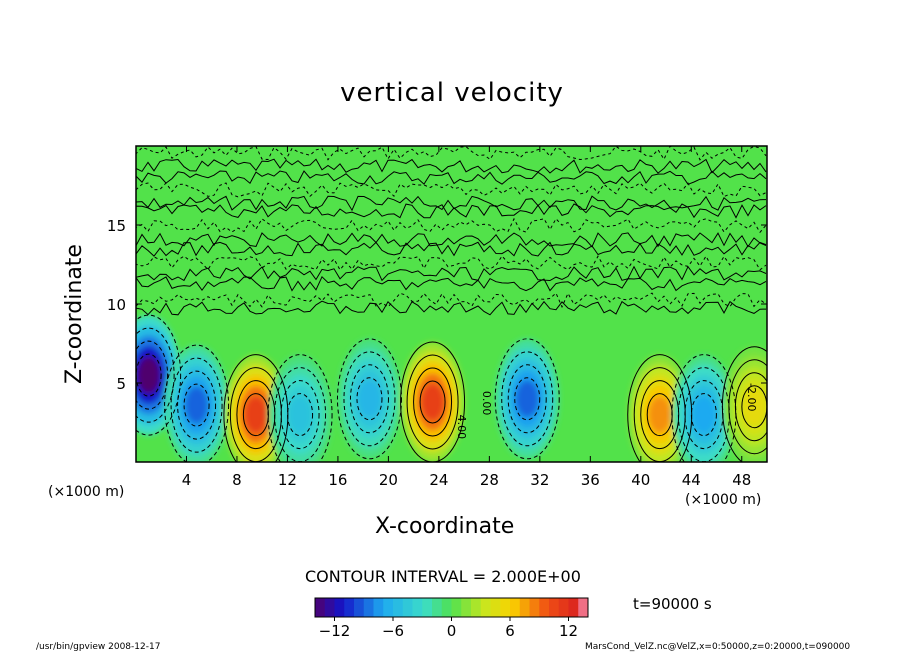 The image size is (904, 654). I want to click on x-tick-label: 48, so click(741, 480).